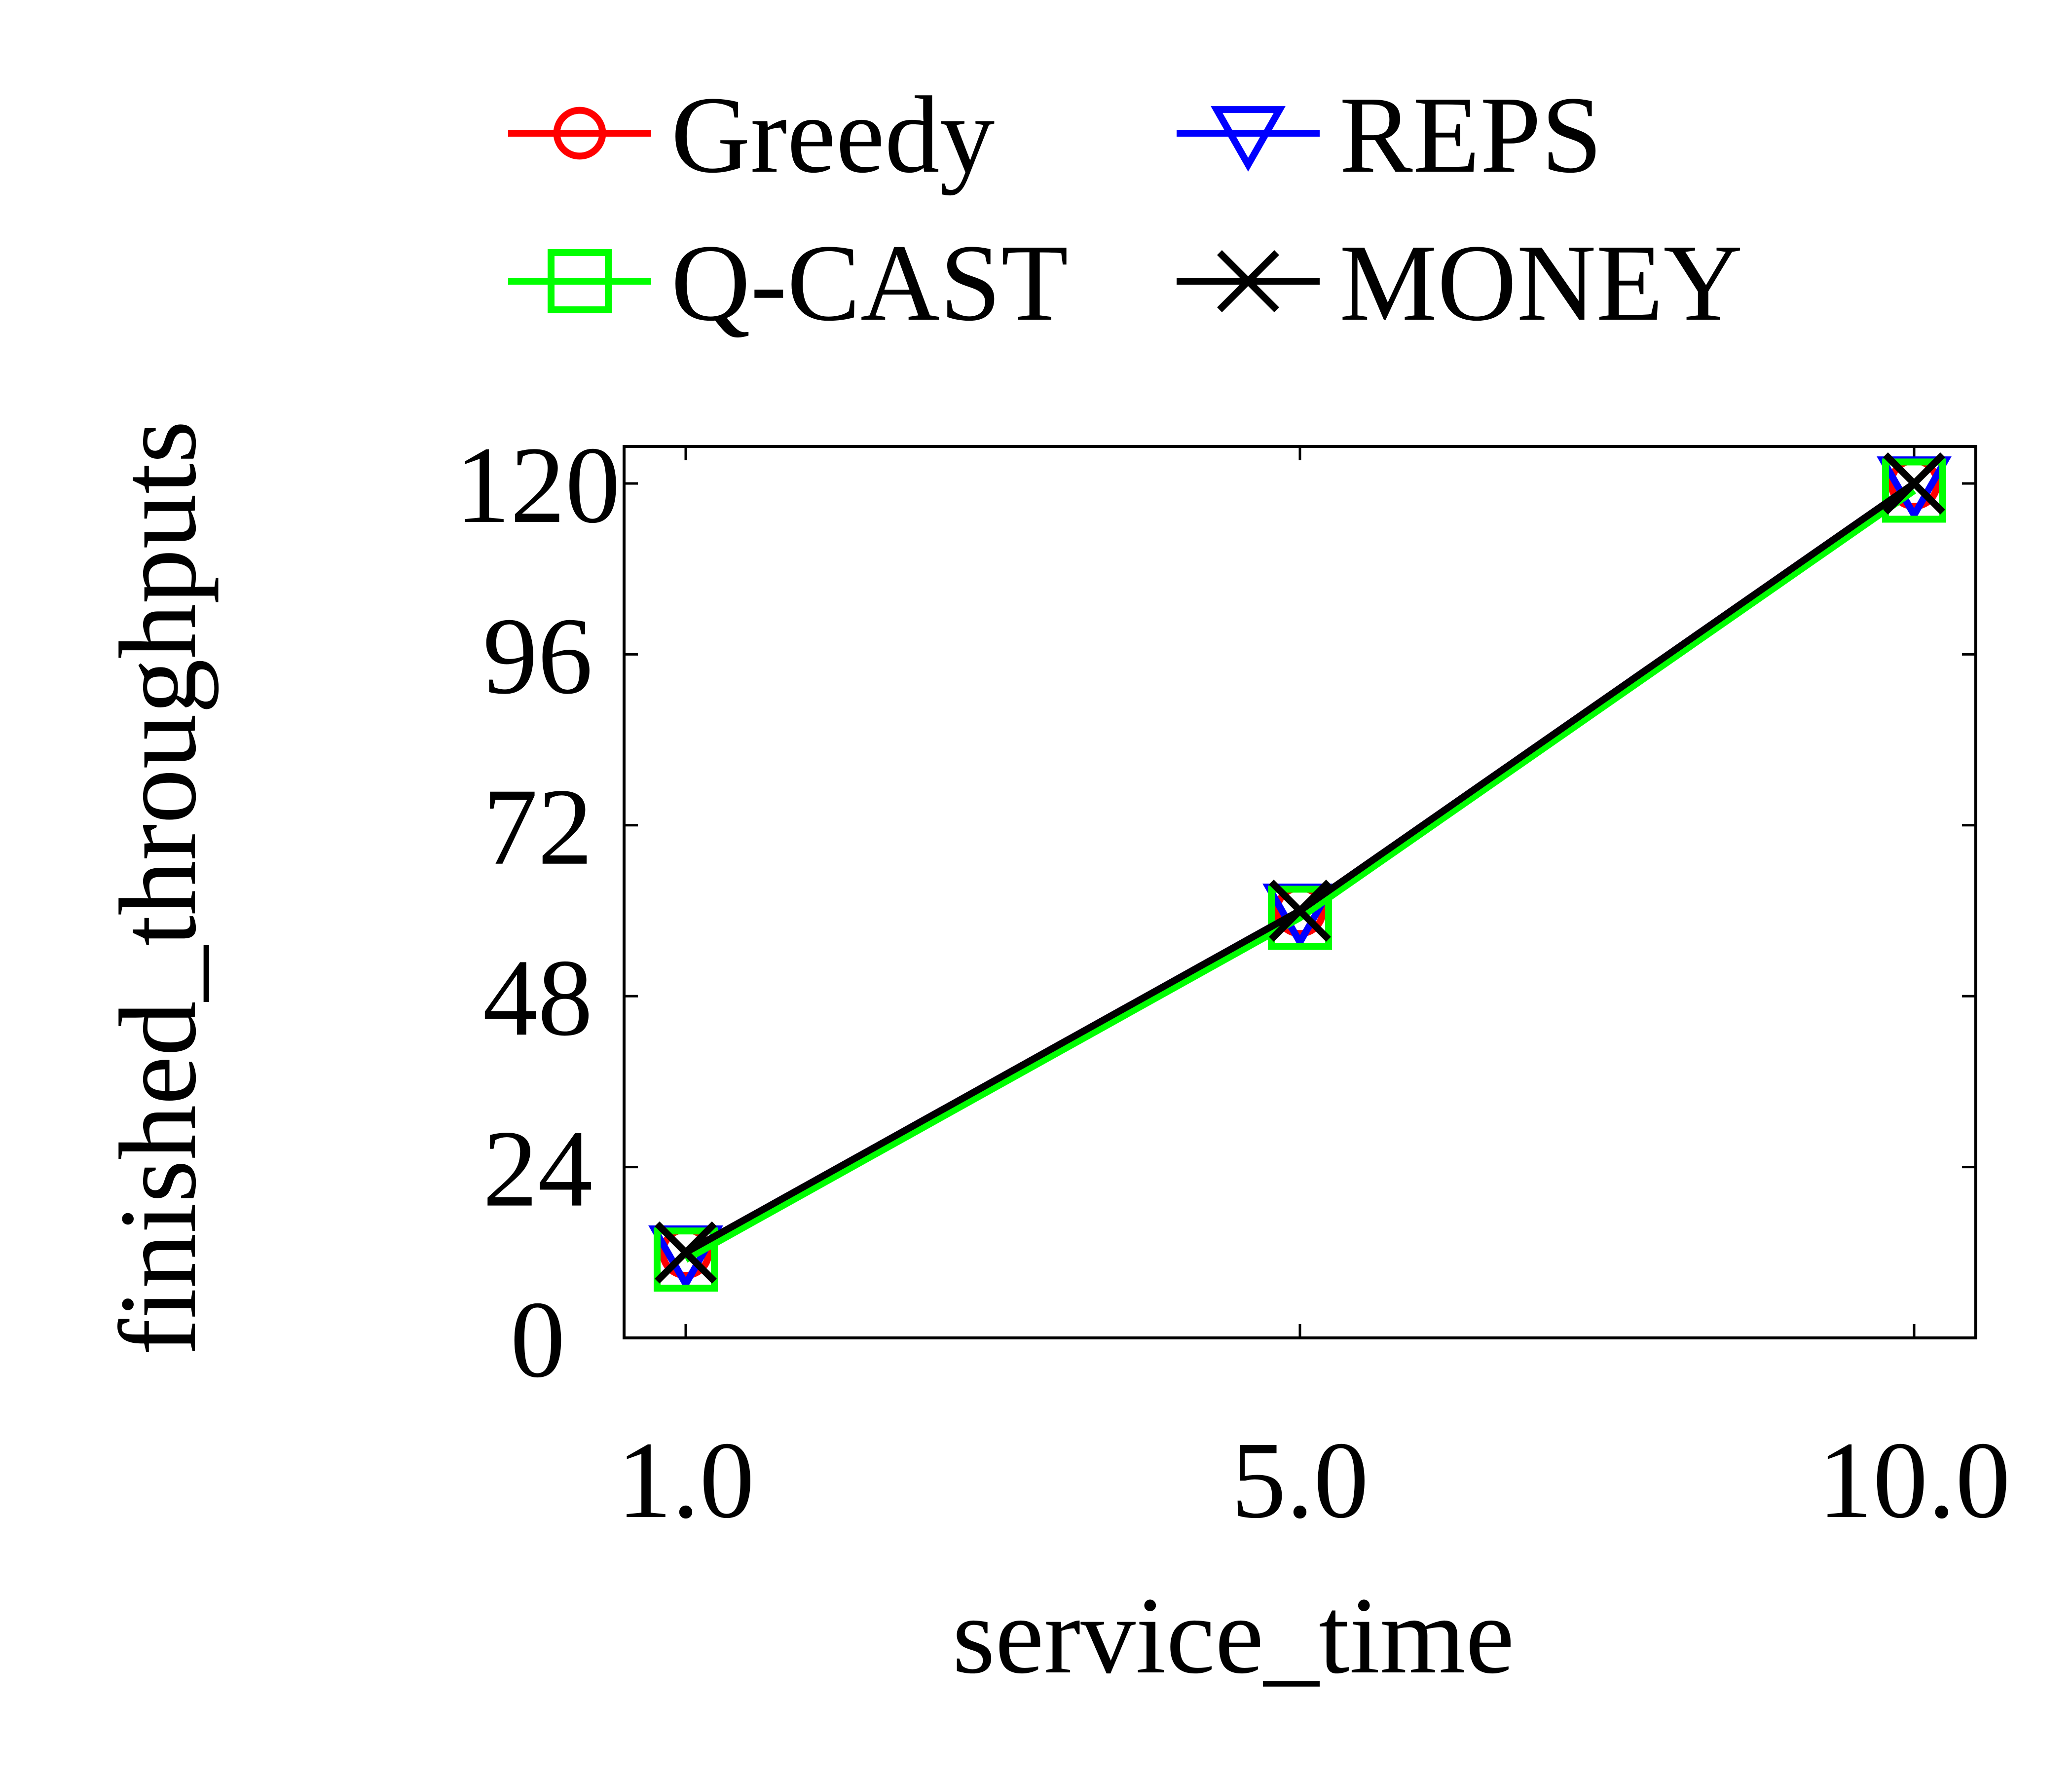  What do you see at coordinates (580, 281) in the screenshot?
I see `legend-marker-q-cast` at bounding box center [580, 281].